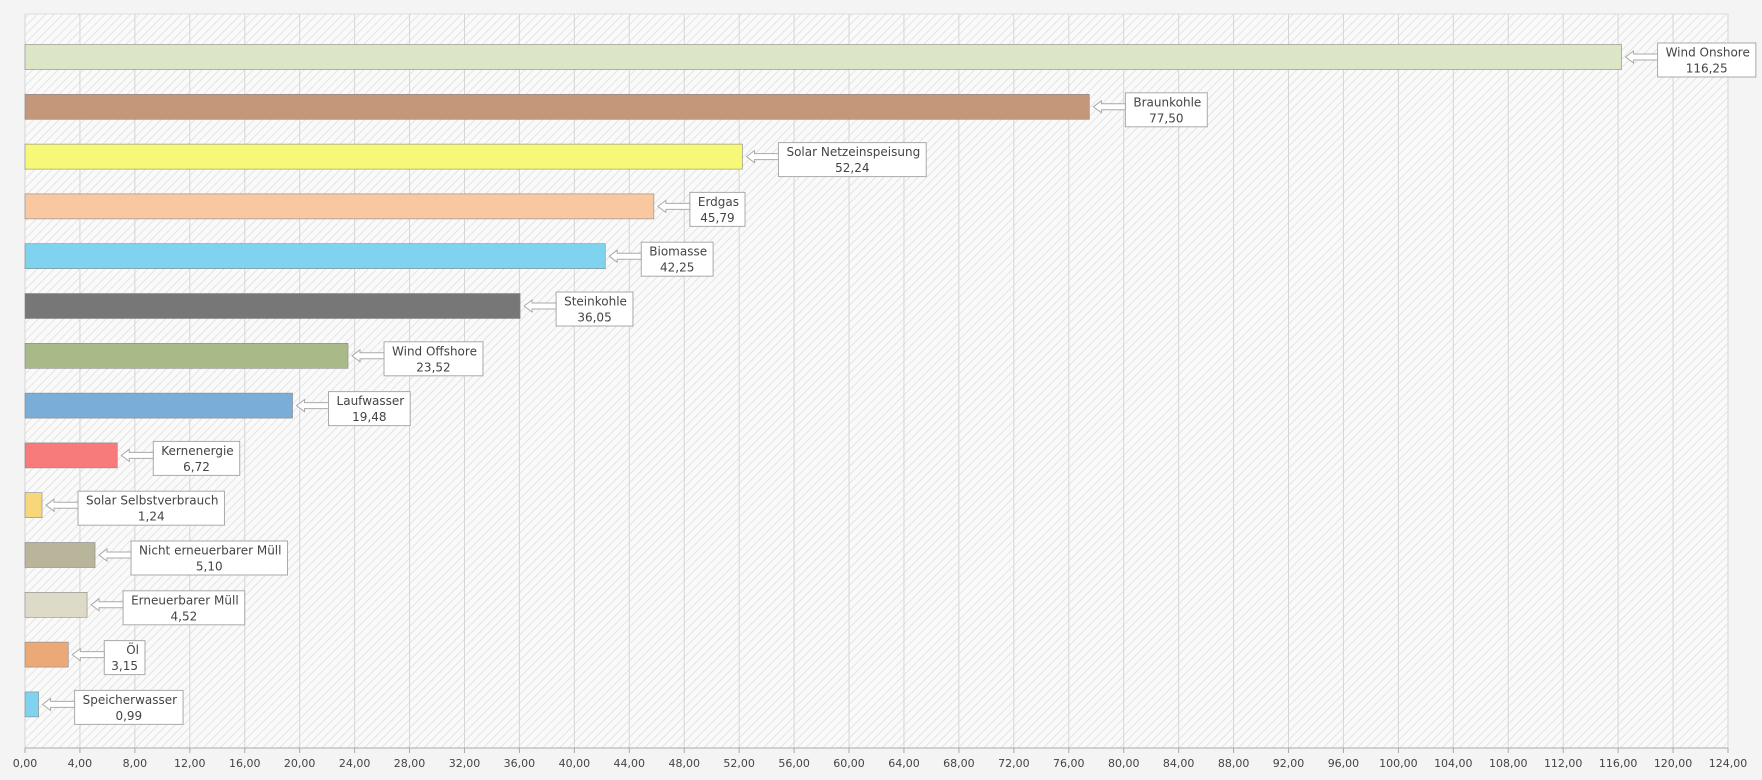 This screenshot has height=780, width=1762. What do you see at coordinates (959, 763) in the screenshot?
I see `x-tick-label: 68,00` at bounding box center [959, 763].